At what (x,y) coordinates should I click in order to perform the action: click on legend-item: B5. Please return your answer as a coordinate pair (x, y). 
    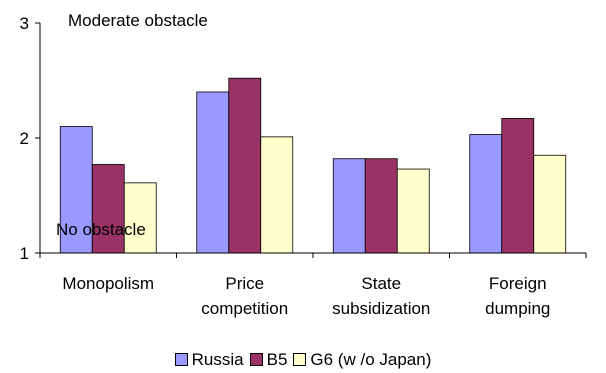
    Looking at the image, I should click on (268, 360).